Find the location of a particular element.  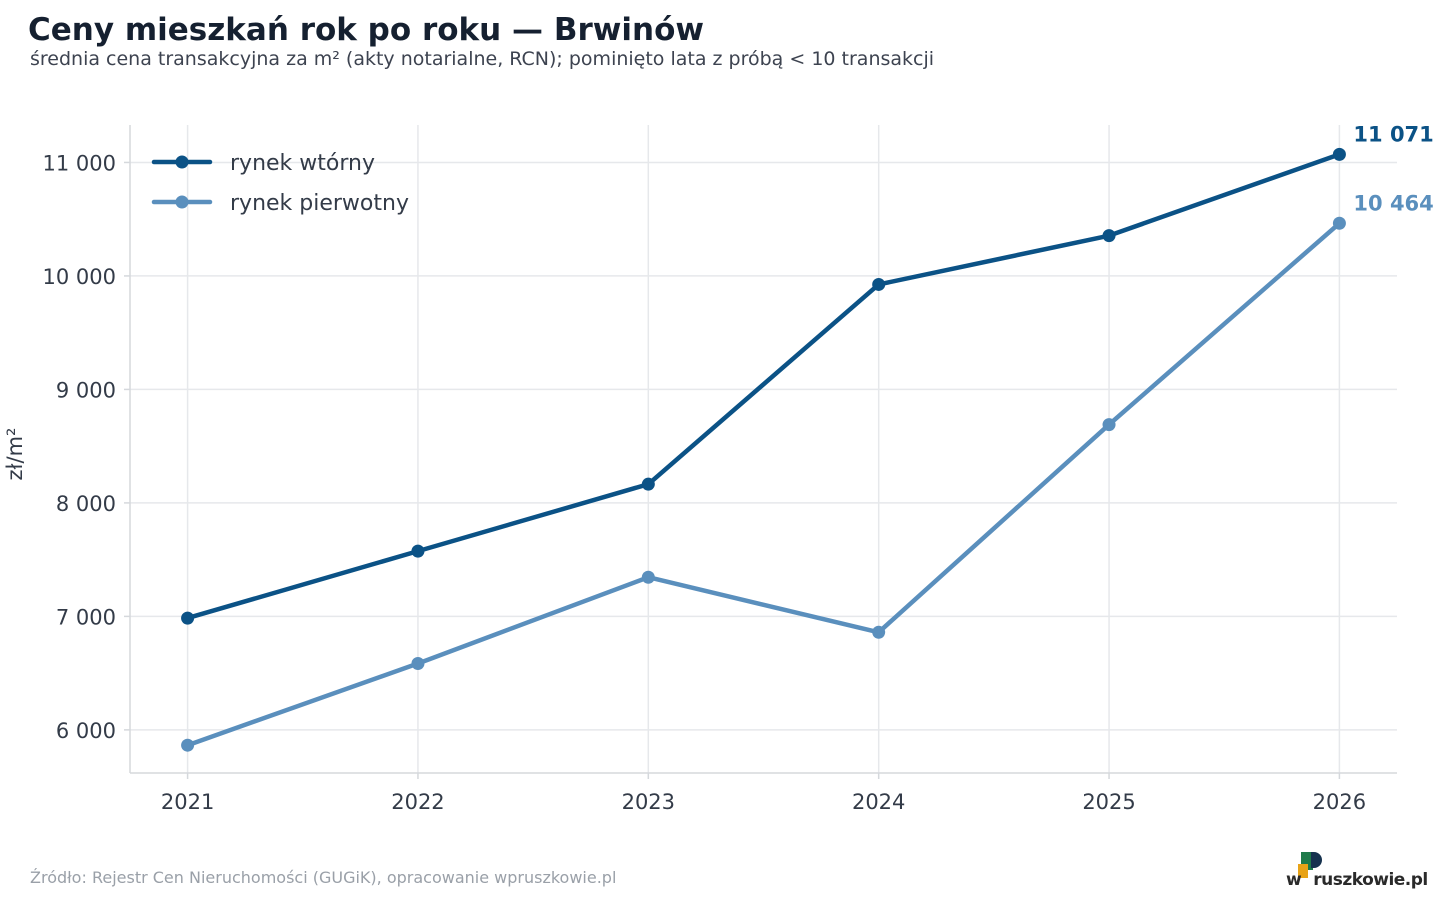

x-tick-label: 2023 is located at coordinates (648, 802).